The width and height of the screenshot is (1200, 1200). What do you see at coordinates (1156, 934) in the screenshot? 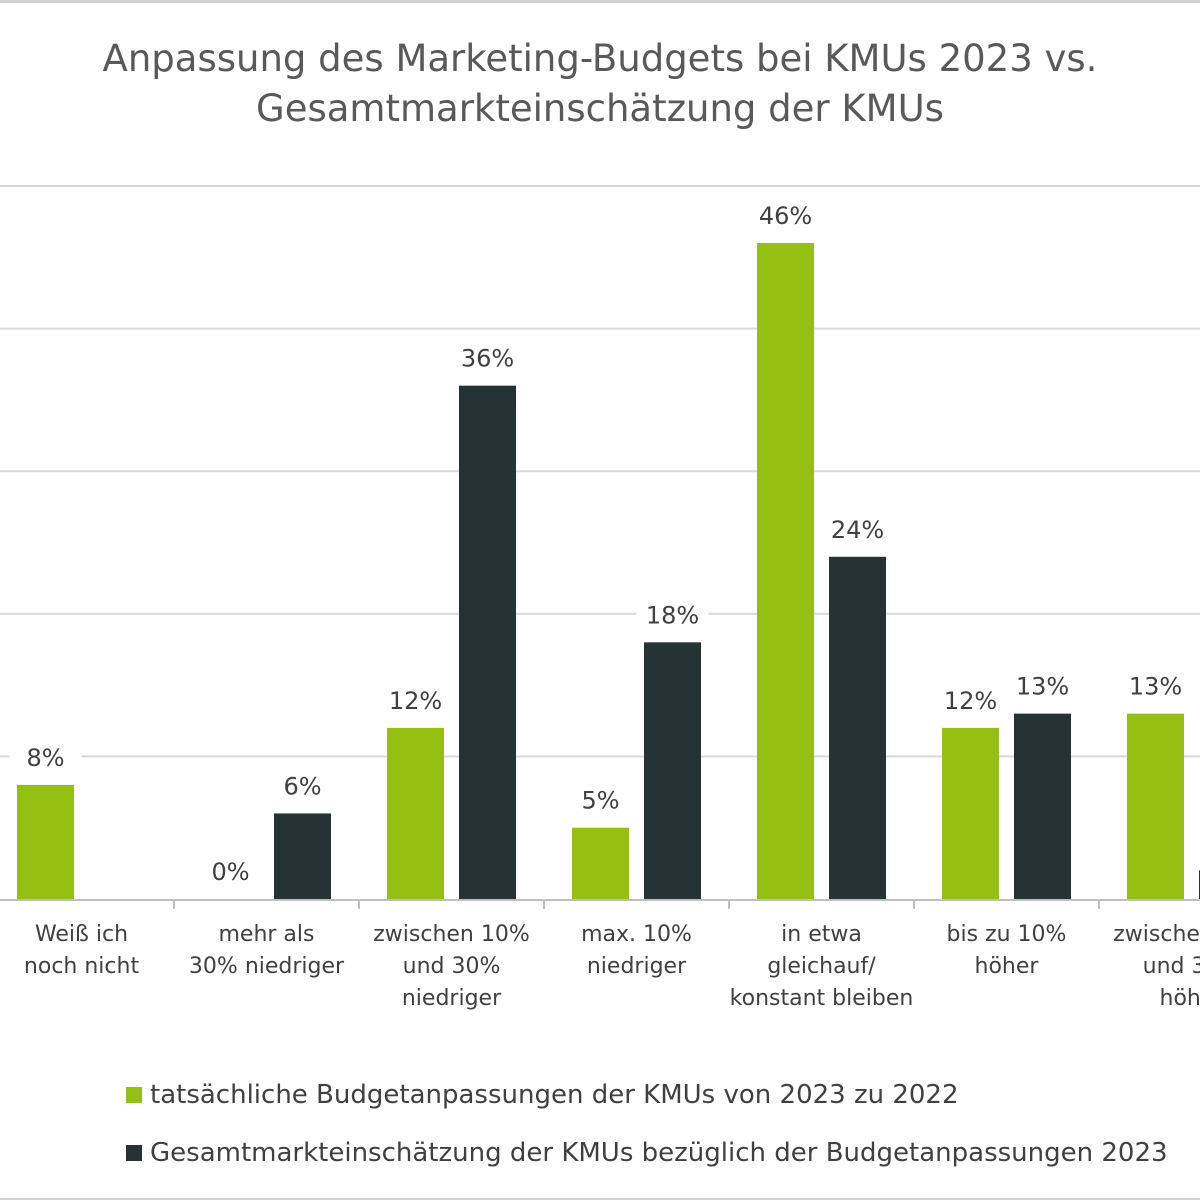
I see `category-label-7-line-1: zwischen 10%` at bounding box center [1156, 934].